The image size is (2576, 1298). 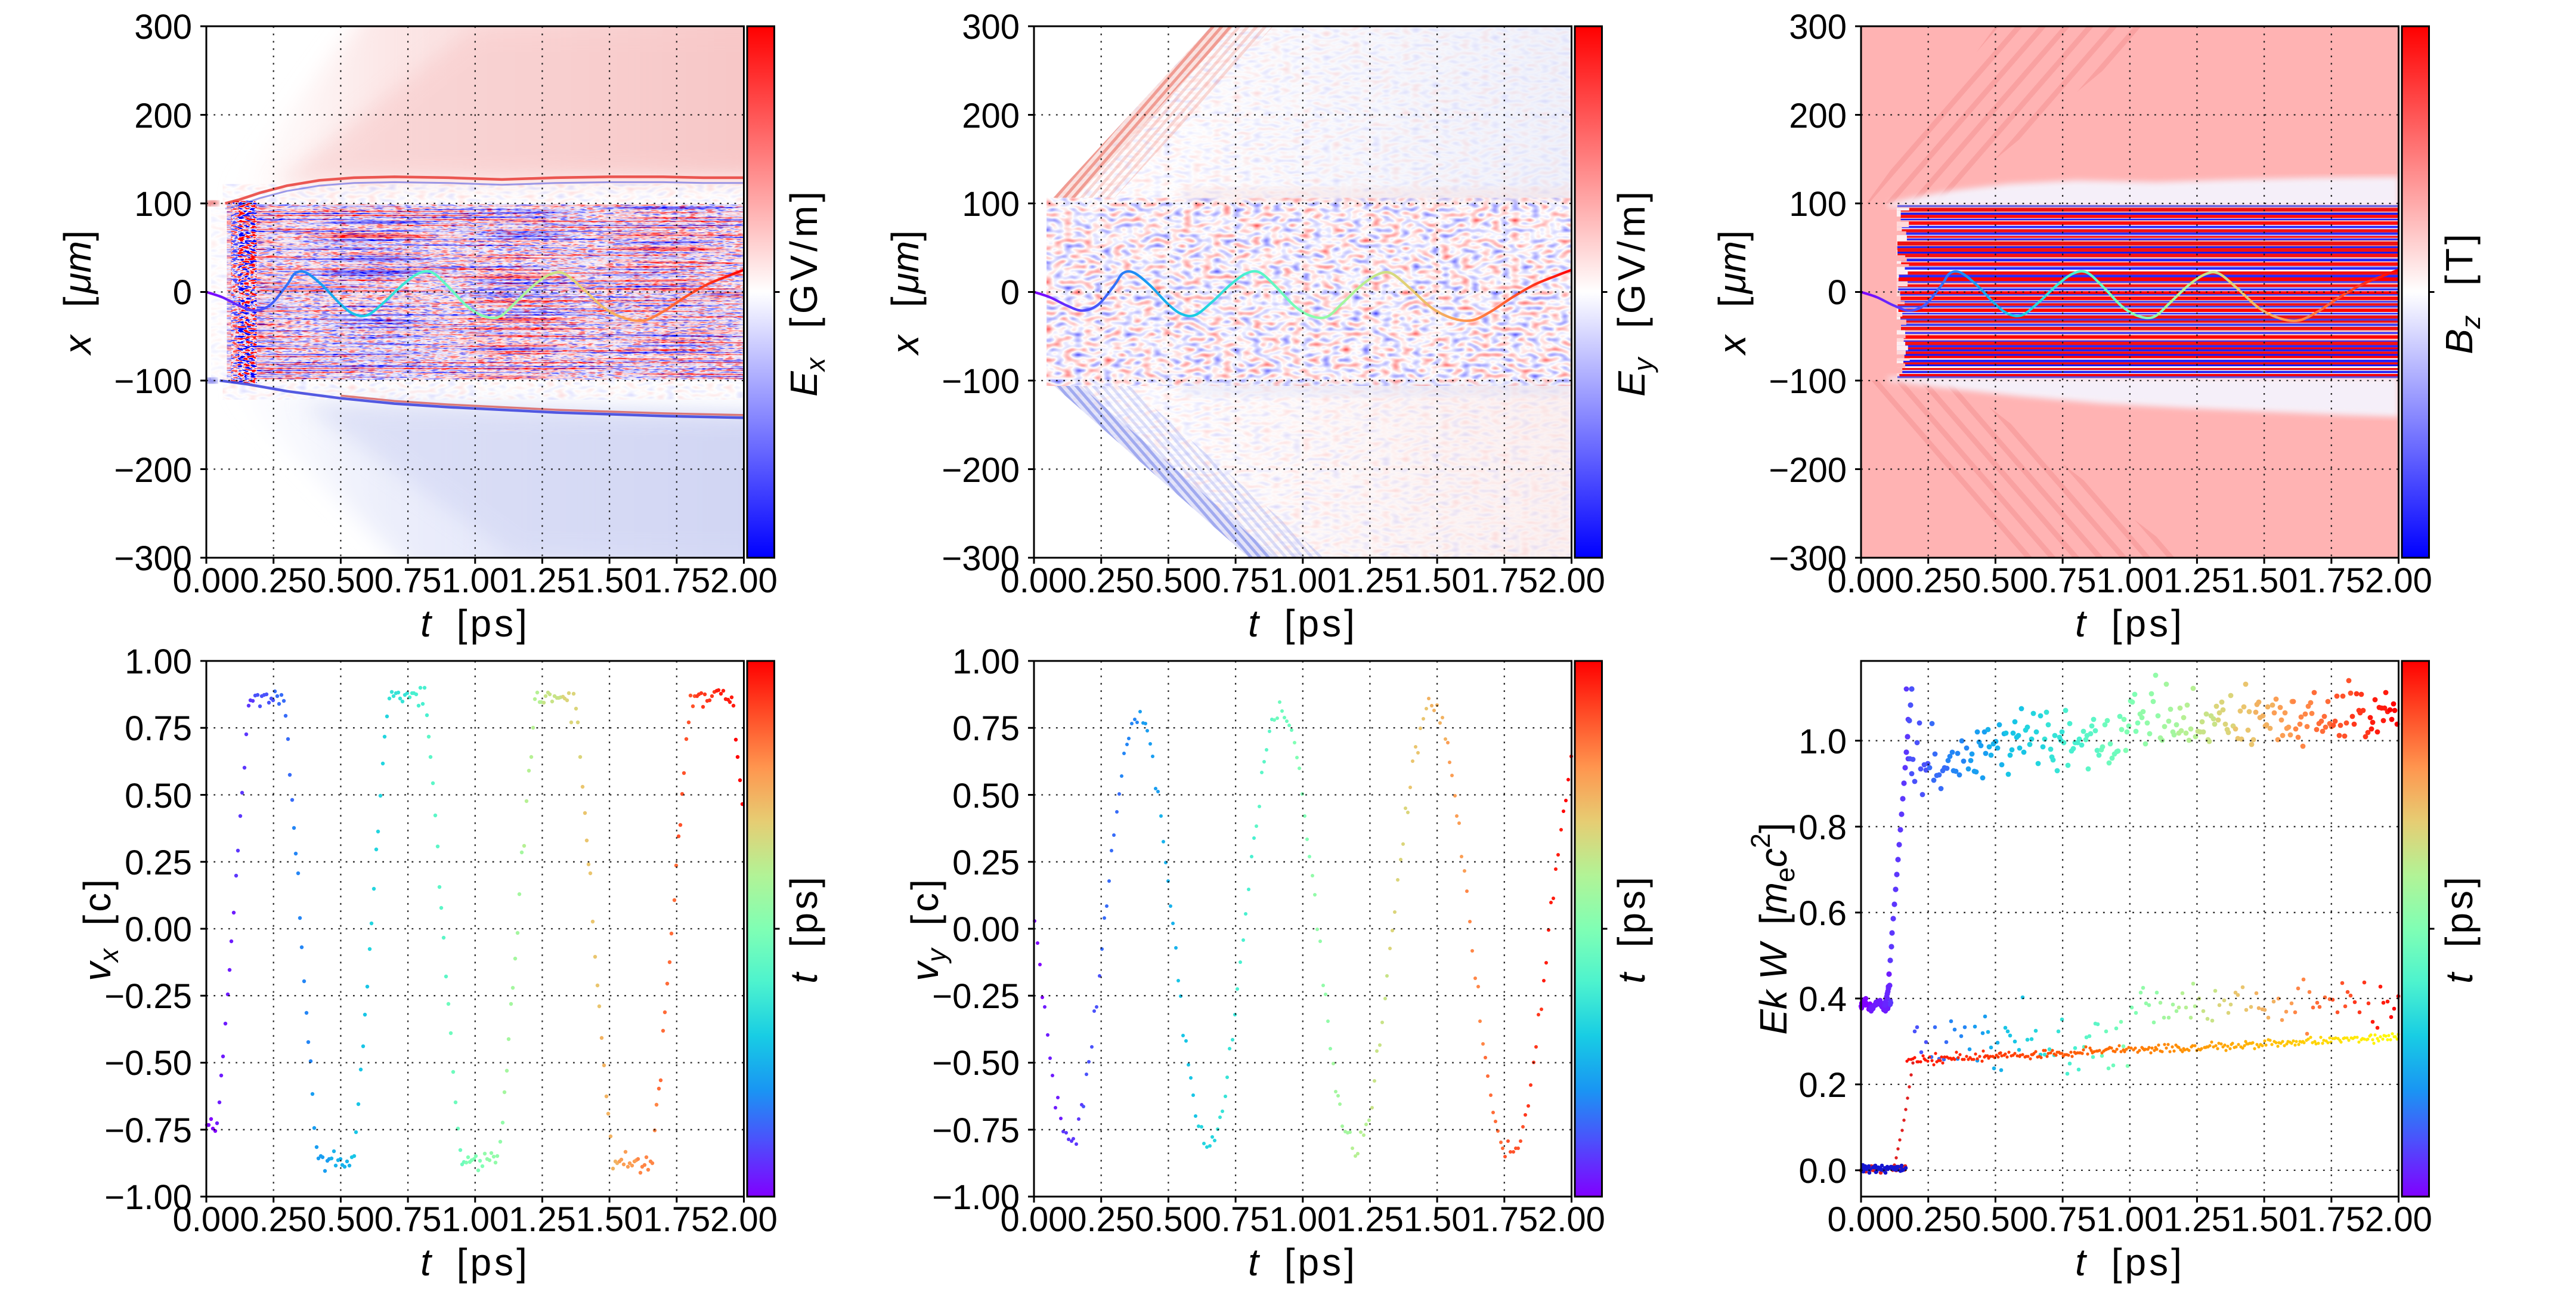 What do you see at coordinates (1634, 292) in the screenshot?
I see `svg-text: Ey [GV/m]` at bounding box center [1634, 292].